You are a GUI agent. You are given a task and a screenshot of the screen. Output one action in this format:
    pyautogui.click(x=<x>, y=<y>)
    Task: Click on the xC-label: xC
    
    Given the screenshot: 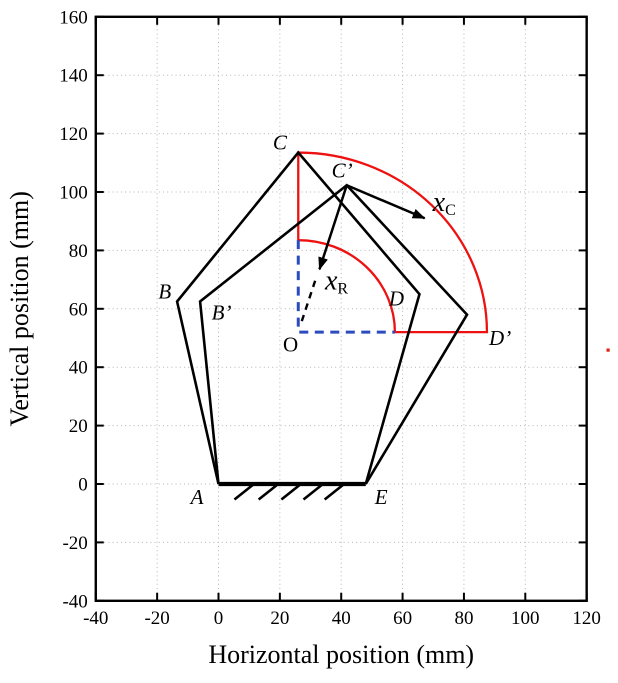 What is the action you would take?
    pyautogui.click(x=444, y=203)
    